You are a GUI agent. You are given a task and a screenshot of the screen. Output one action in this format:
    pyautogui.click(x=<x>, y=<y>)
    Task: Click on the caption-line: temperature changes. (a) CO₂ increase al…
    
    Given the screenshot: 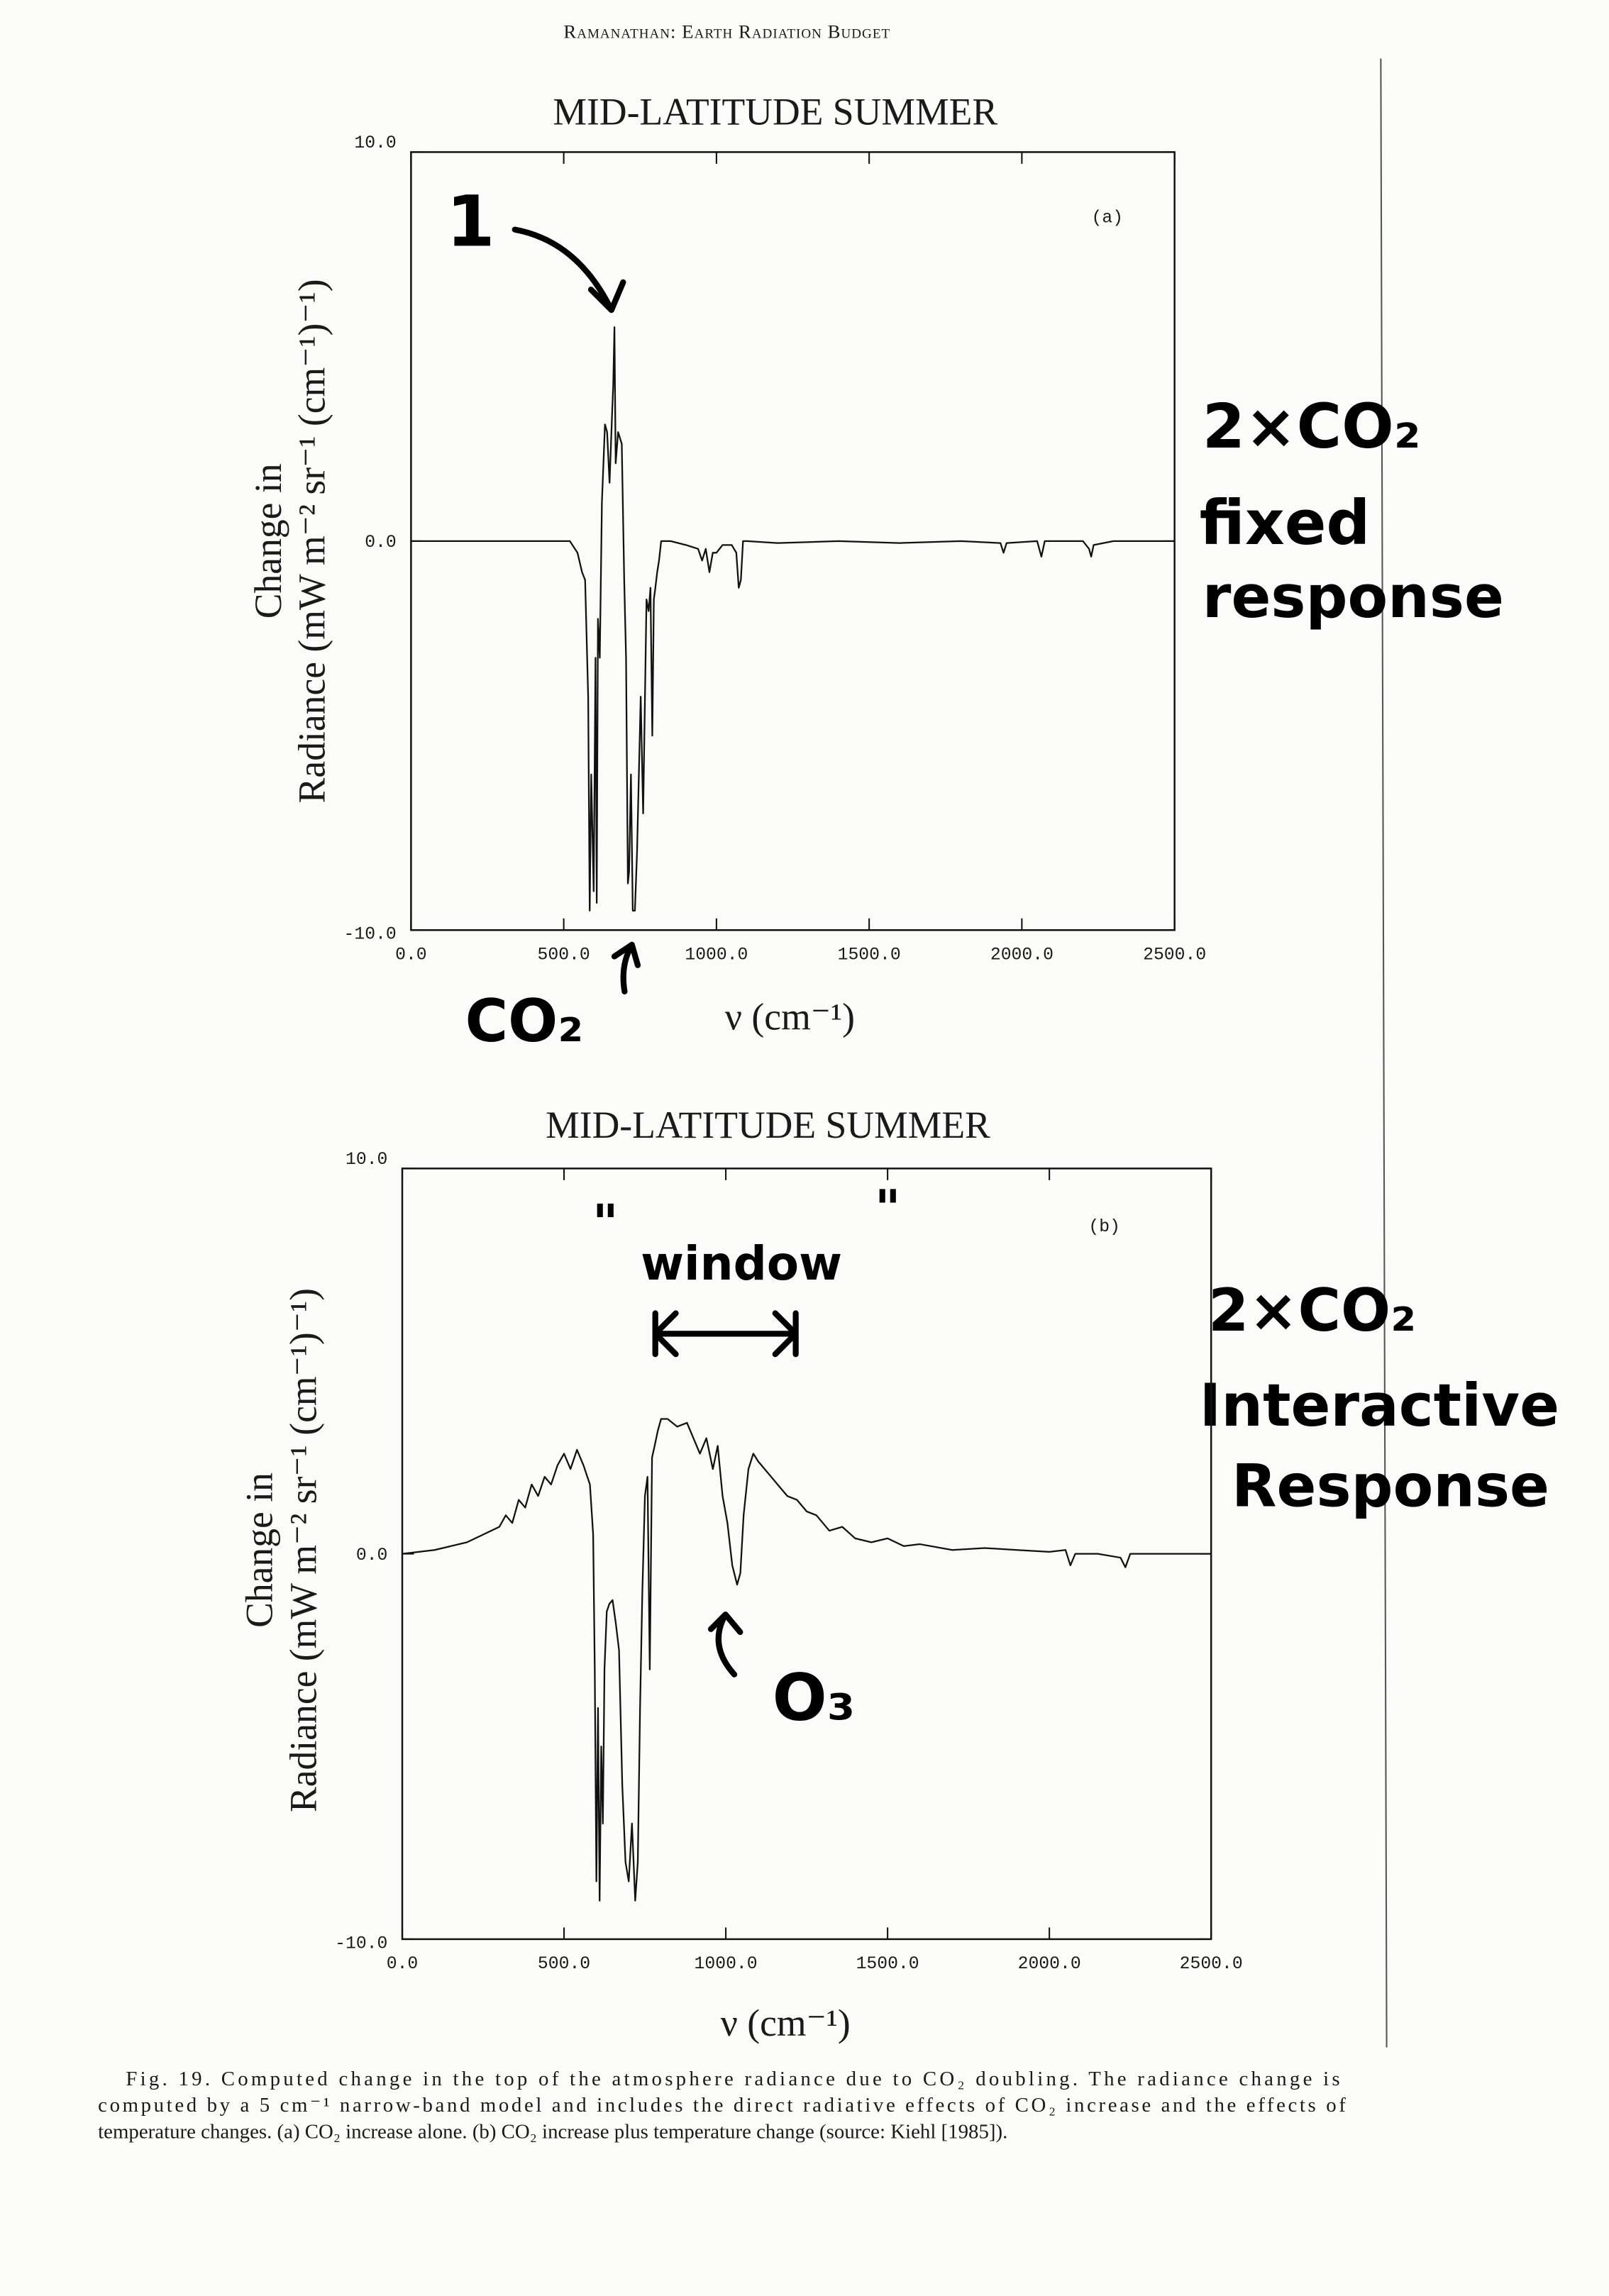 What is the action you would take?
    pyautogui.click(x=552, y=2131)
    